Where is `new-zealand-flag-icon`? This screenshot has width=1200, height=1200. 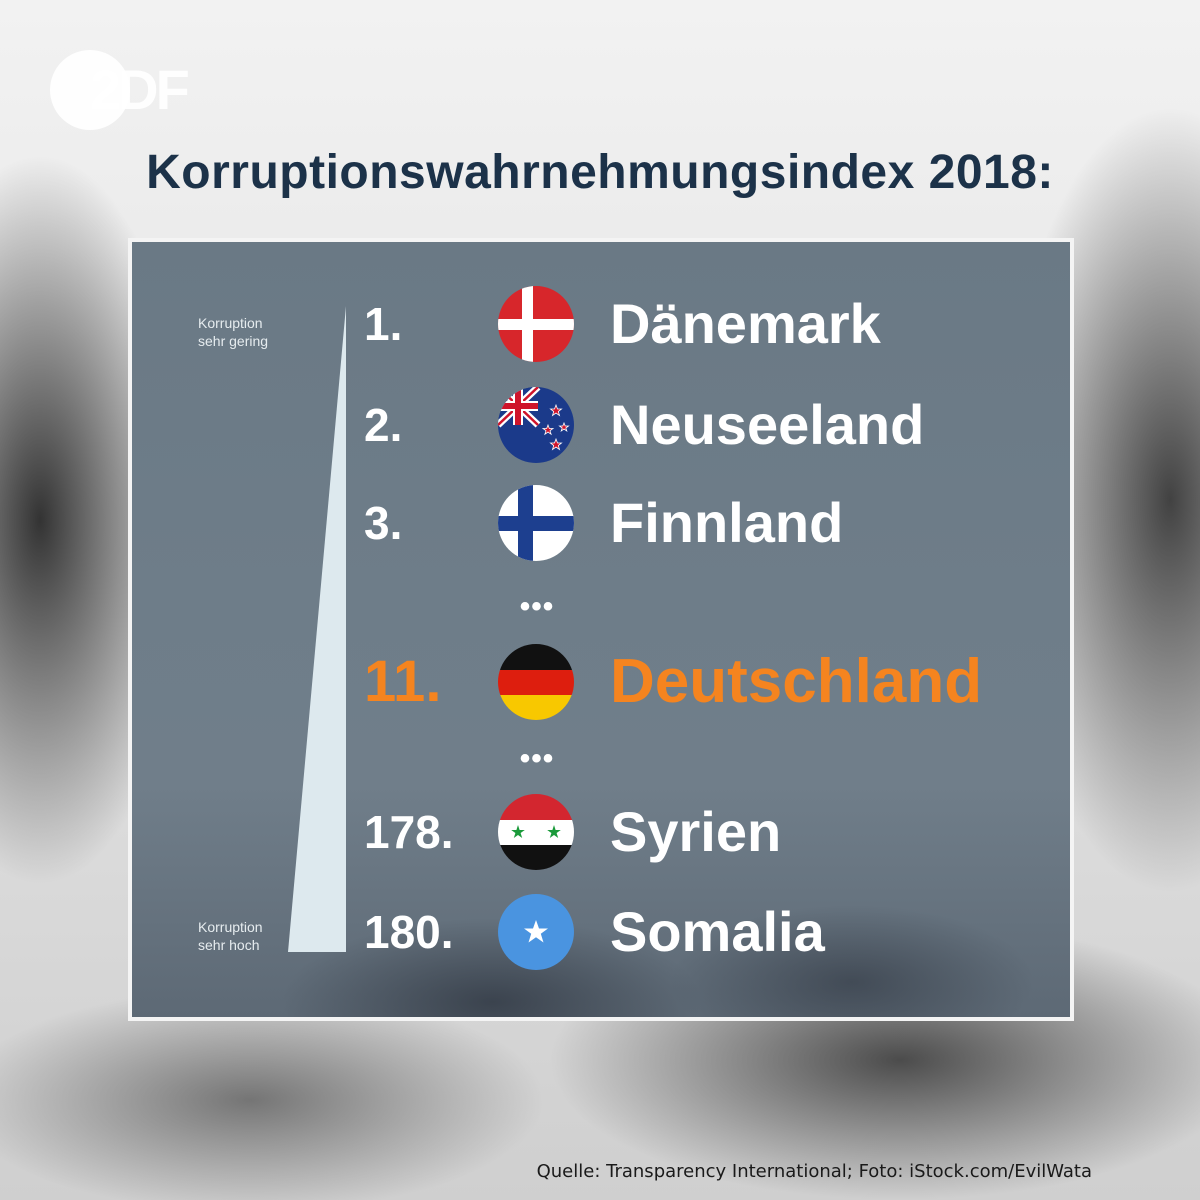
new-zealand-flag-icon is located at coordinates (536, 425).